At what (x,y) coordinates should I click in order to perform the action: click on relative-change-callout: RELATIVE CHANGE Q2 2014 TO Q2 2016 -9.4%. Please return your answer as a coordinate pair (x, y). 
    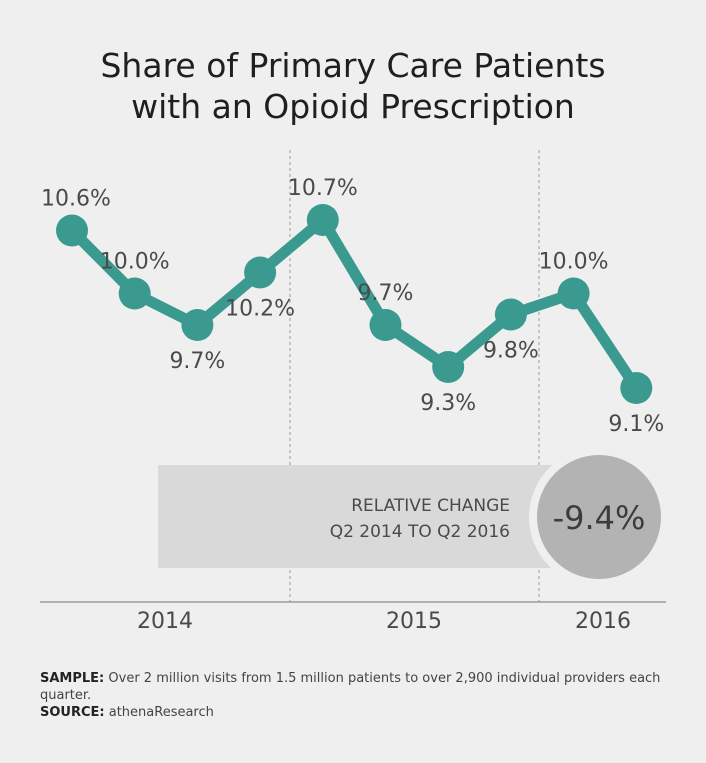
    Looking at the image, I should click on (413, 517).